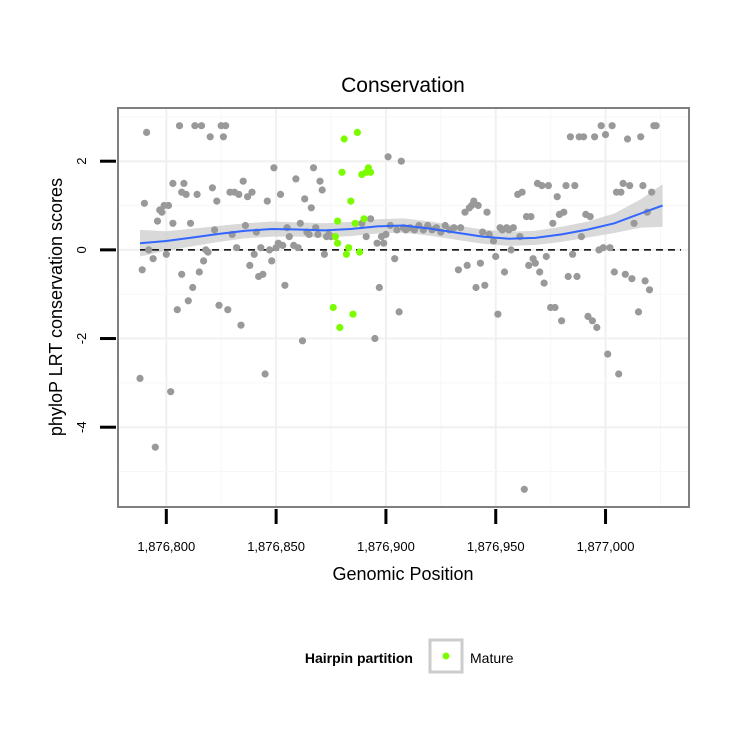 The height and width of the screenshot is (750, 750). Describe the element at coordinates (81, 339) in the screenshot. I see `y-tick-label: -2` at that location.